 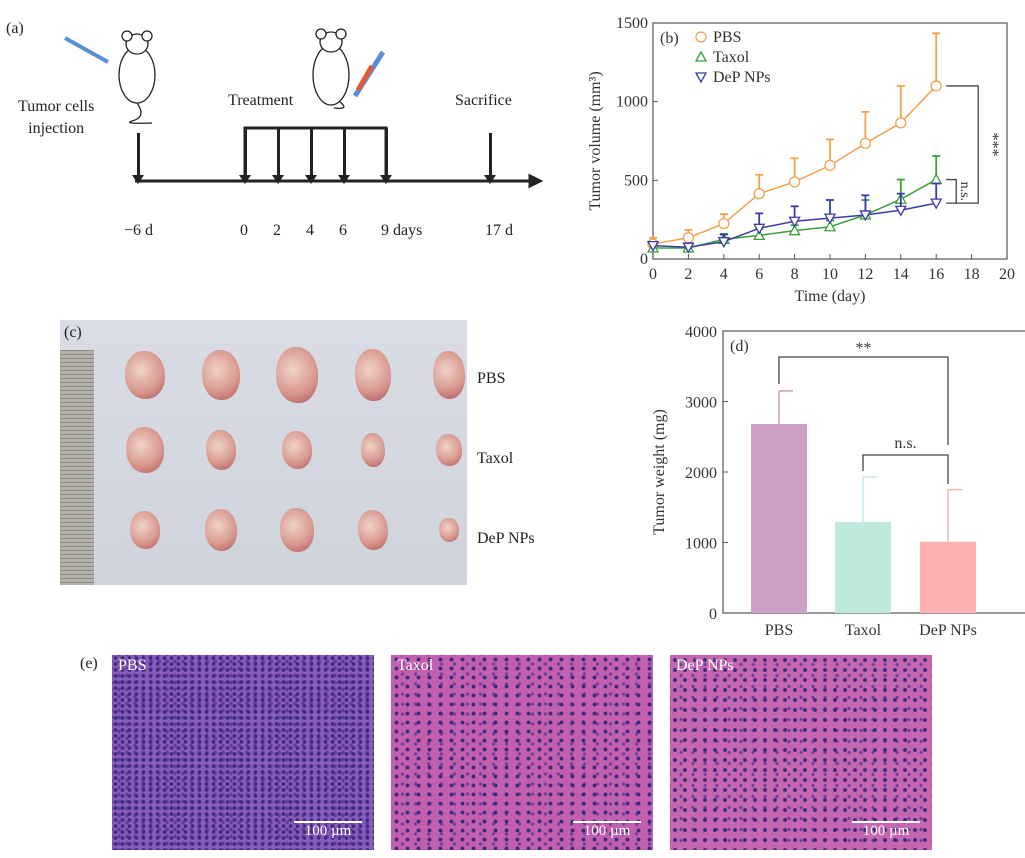 What do you see at coordinates (632, 102) in the screenshot?
I see `y-tick-label: 1000` at bounding box center [632, 102].